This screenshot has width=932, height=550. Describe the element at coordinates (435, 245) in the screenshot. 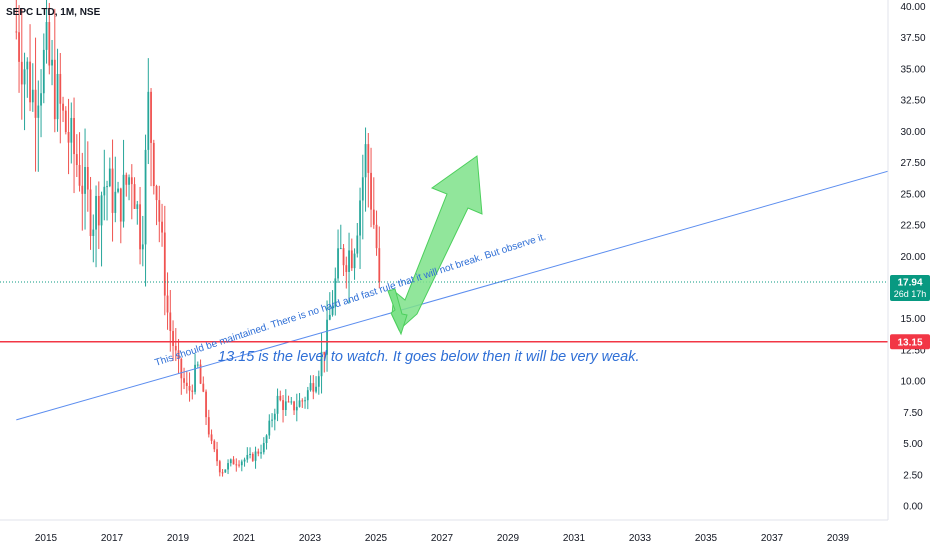

I see `arrows-layer` at that location.